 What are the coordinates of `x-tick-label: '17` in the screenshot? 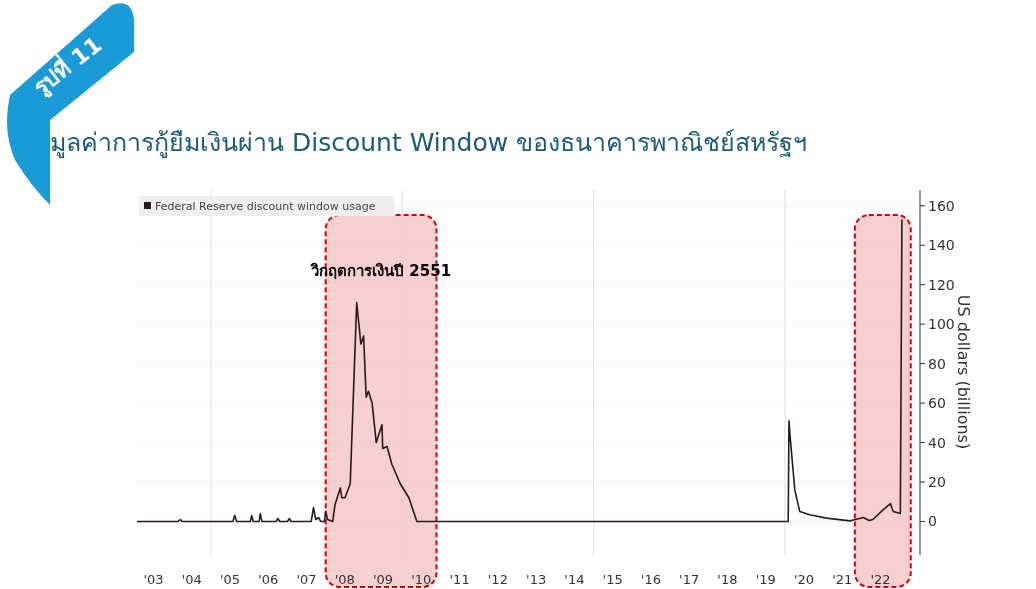 It's located at (689, 579).